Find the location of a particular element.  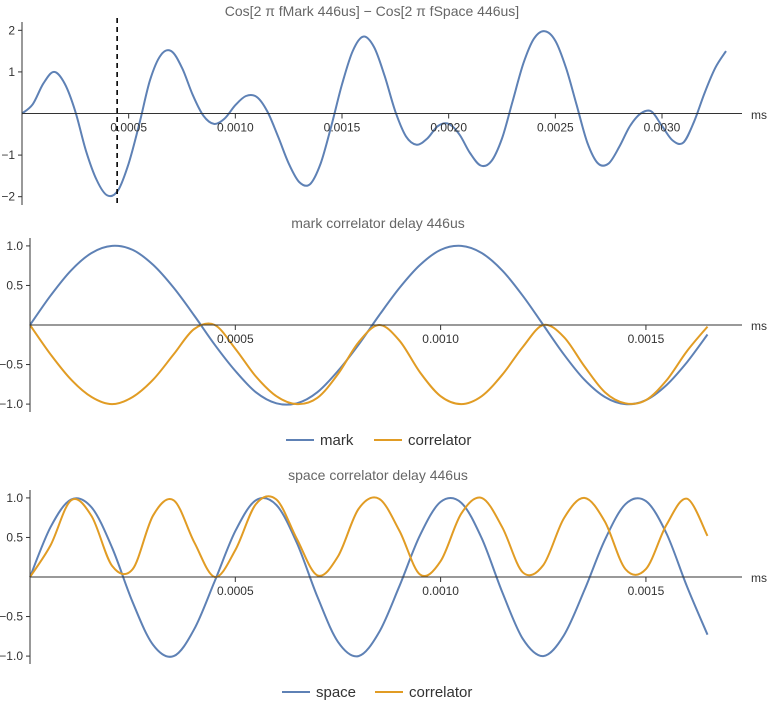

x-tick-label: 0.0020 is located at coordinates (448, 128).